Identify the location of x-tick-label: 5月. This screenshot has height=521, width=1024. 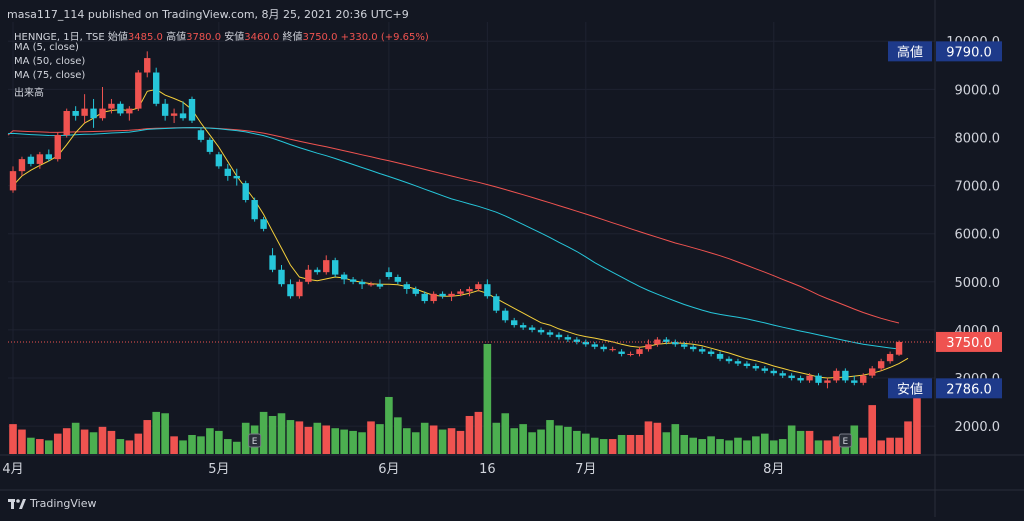
(218, 469).